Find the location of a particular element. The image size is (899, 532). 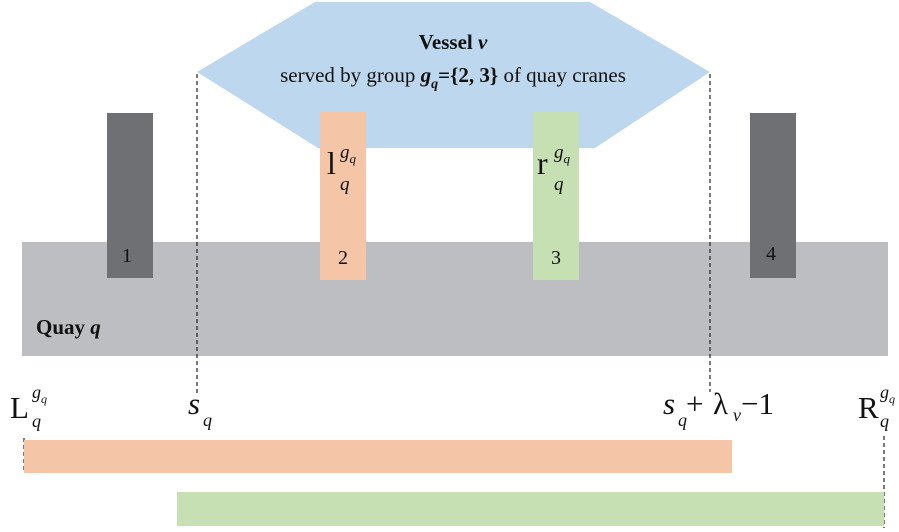

vessel-subtitle-suffix: of quay cranes is located at coordinates (562, 75).